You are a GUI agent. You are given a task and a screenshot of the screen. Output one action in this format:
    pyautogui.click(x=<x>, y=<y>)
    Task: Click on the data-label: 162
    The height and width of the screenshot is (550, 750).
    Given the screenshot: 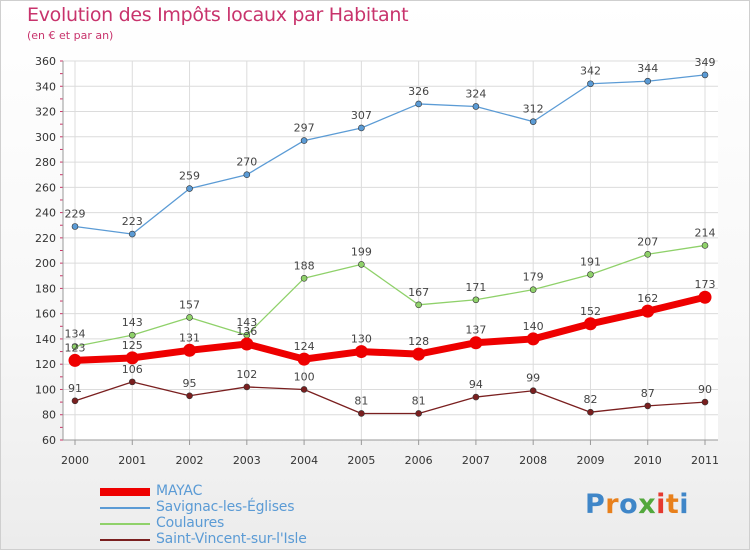 What is the action you would take?
    pyautogui.click(x=647, y=298)
    